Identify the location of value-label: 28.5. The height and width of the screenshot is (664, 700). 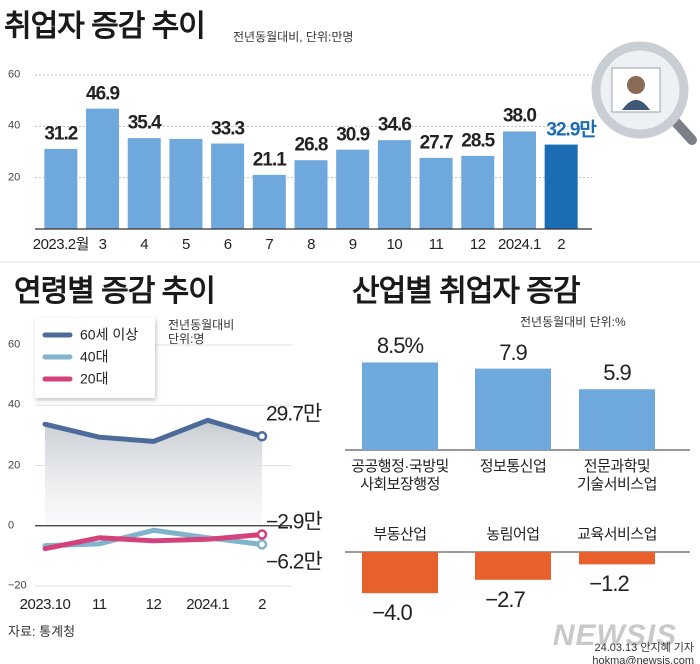
(478, 141).